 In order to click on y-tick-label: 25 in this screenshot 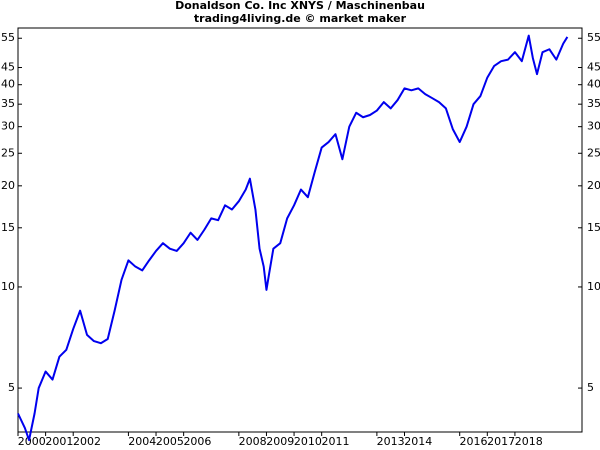, I will do `click(8, 152)`.